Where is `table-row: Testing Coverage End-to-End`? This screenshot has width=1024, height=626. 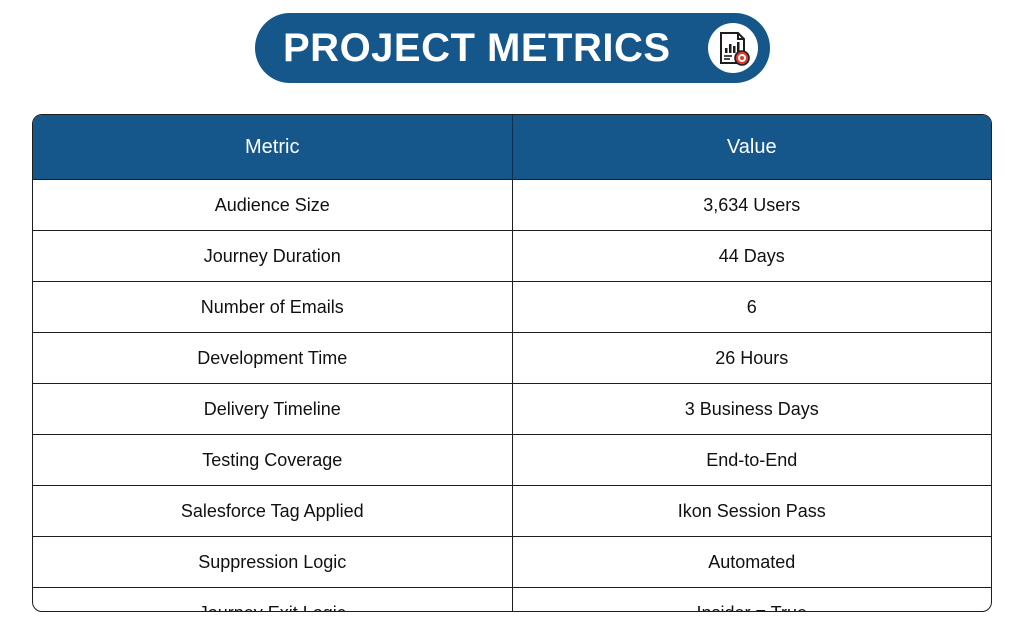 table-row: Testing Coverage End-to-End is located at coordinates (512, 460).